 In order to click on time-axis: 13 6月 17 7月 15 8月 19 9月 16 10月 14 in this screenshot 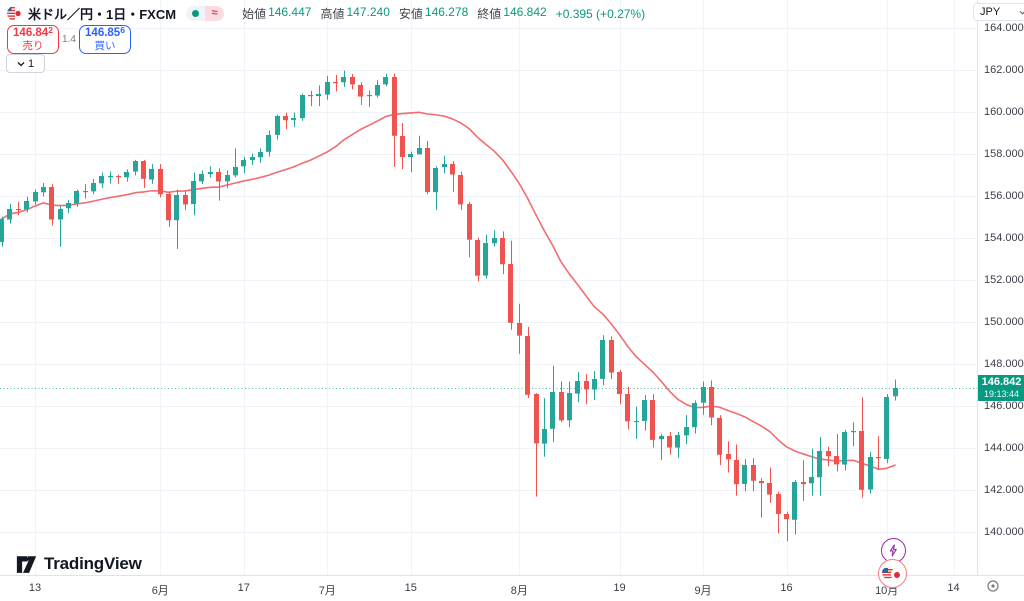, I will do `click(512, 588)`.